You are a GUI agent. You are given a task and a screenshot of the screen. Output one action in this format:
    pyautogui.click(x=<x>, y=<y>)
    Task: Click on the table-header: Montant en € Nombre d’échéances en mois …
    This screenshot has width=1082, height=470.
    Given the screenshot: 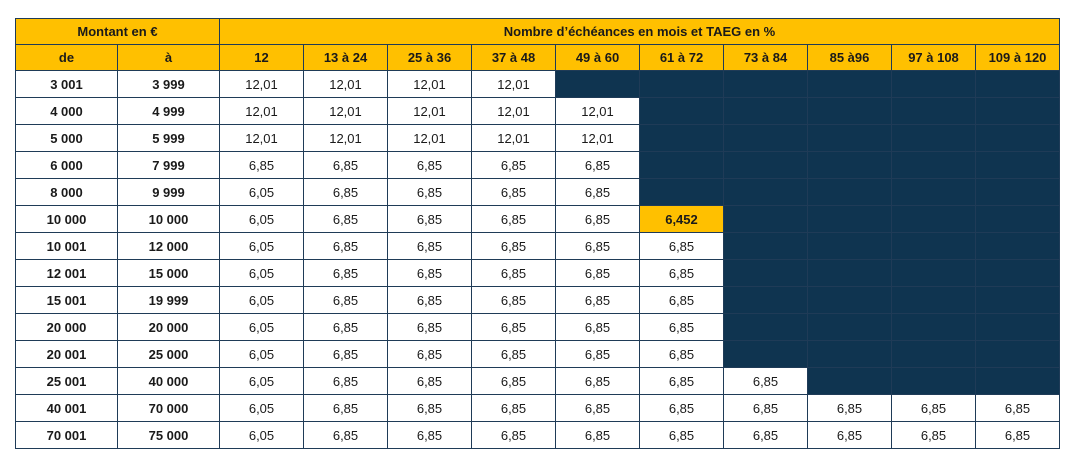 What is the action you would take?
    pyautogui.click(x=537, y=44)
    